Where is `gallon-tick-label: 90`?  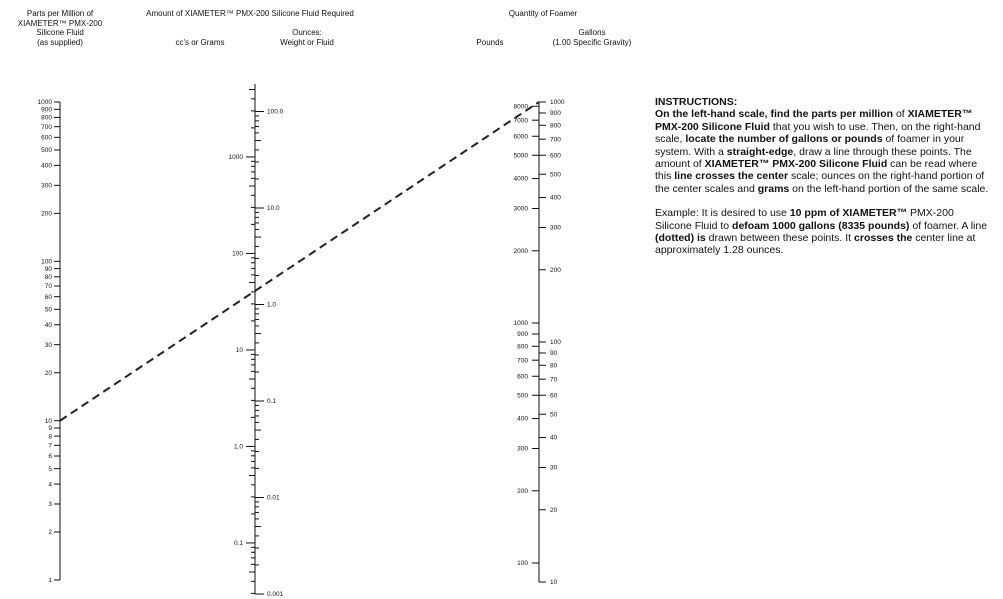 gallon-tick-label: 90 is located at coordinates (554, 353).